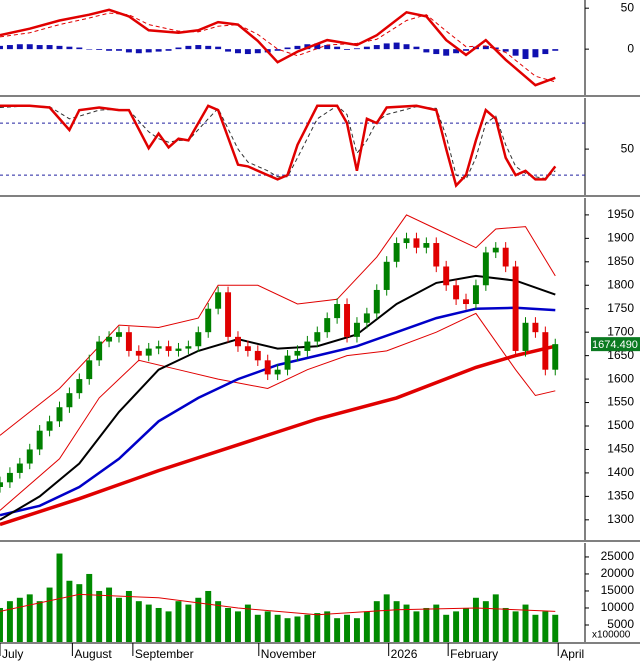  What do you see at coordinates (620, 449) in the screenshot?
I see `y-tick-label: 1450` at bounding box center [620, 449].